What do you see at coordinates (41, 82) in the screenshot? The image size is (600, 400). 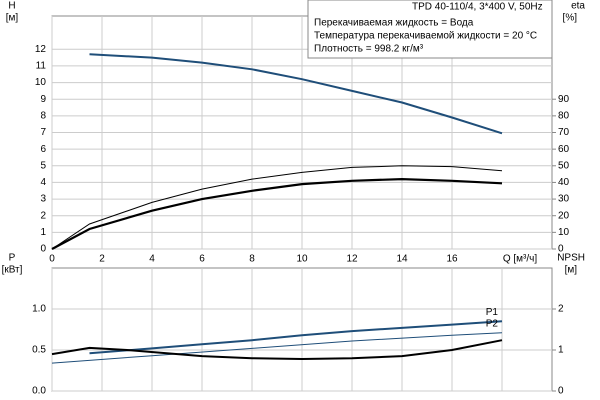 I see `y-tick-label: 10` at bounding box center [41, 82].